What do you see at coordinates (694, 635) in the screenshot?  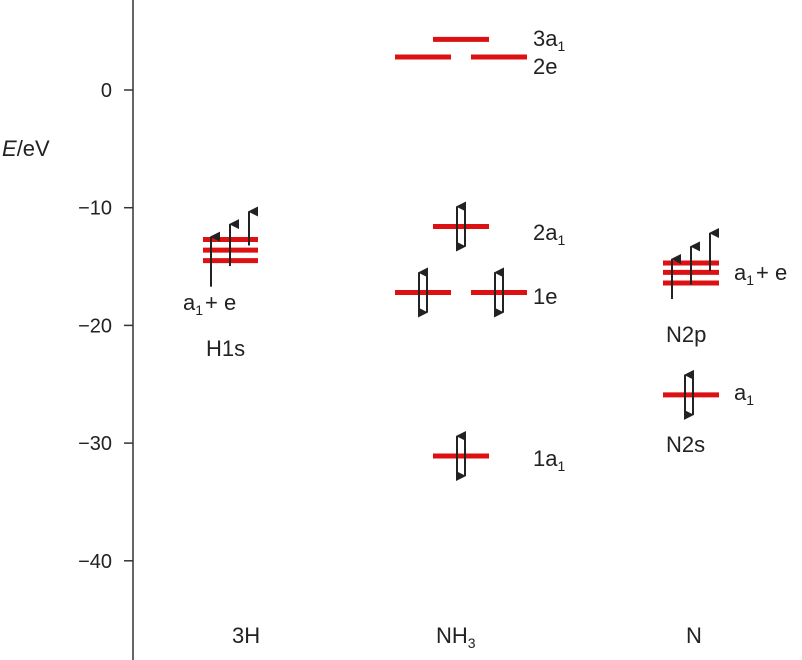 I see `column-n-label: N` at bounding box center [694, 635].